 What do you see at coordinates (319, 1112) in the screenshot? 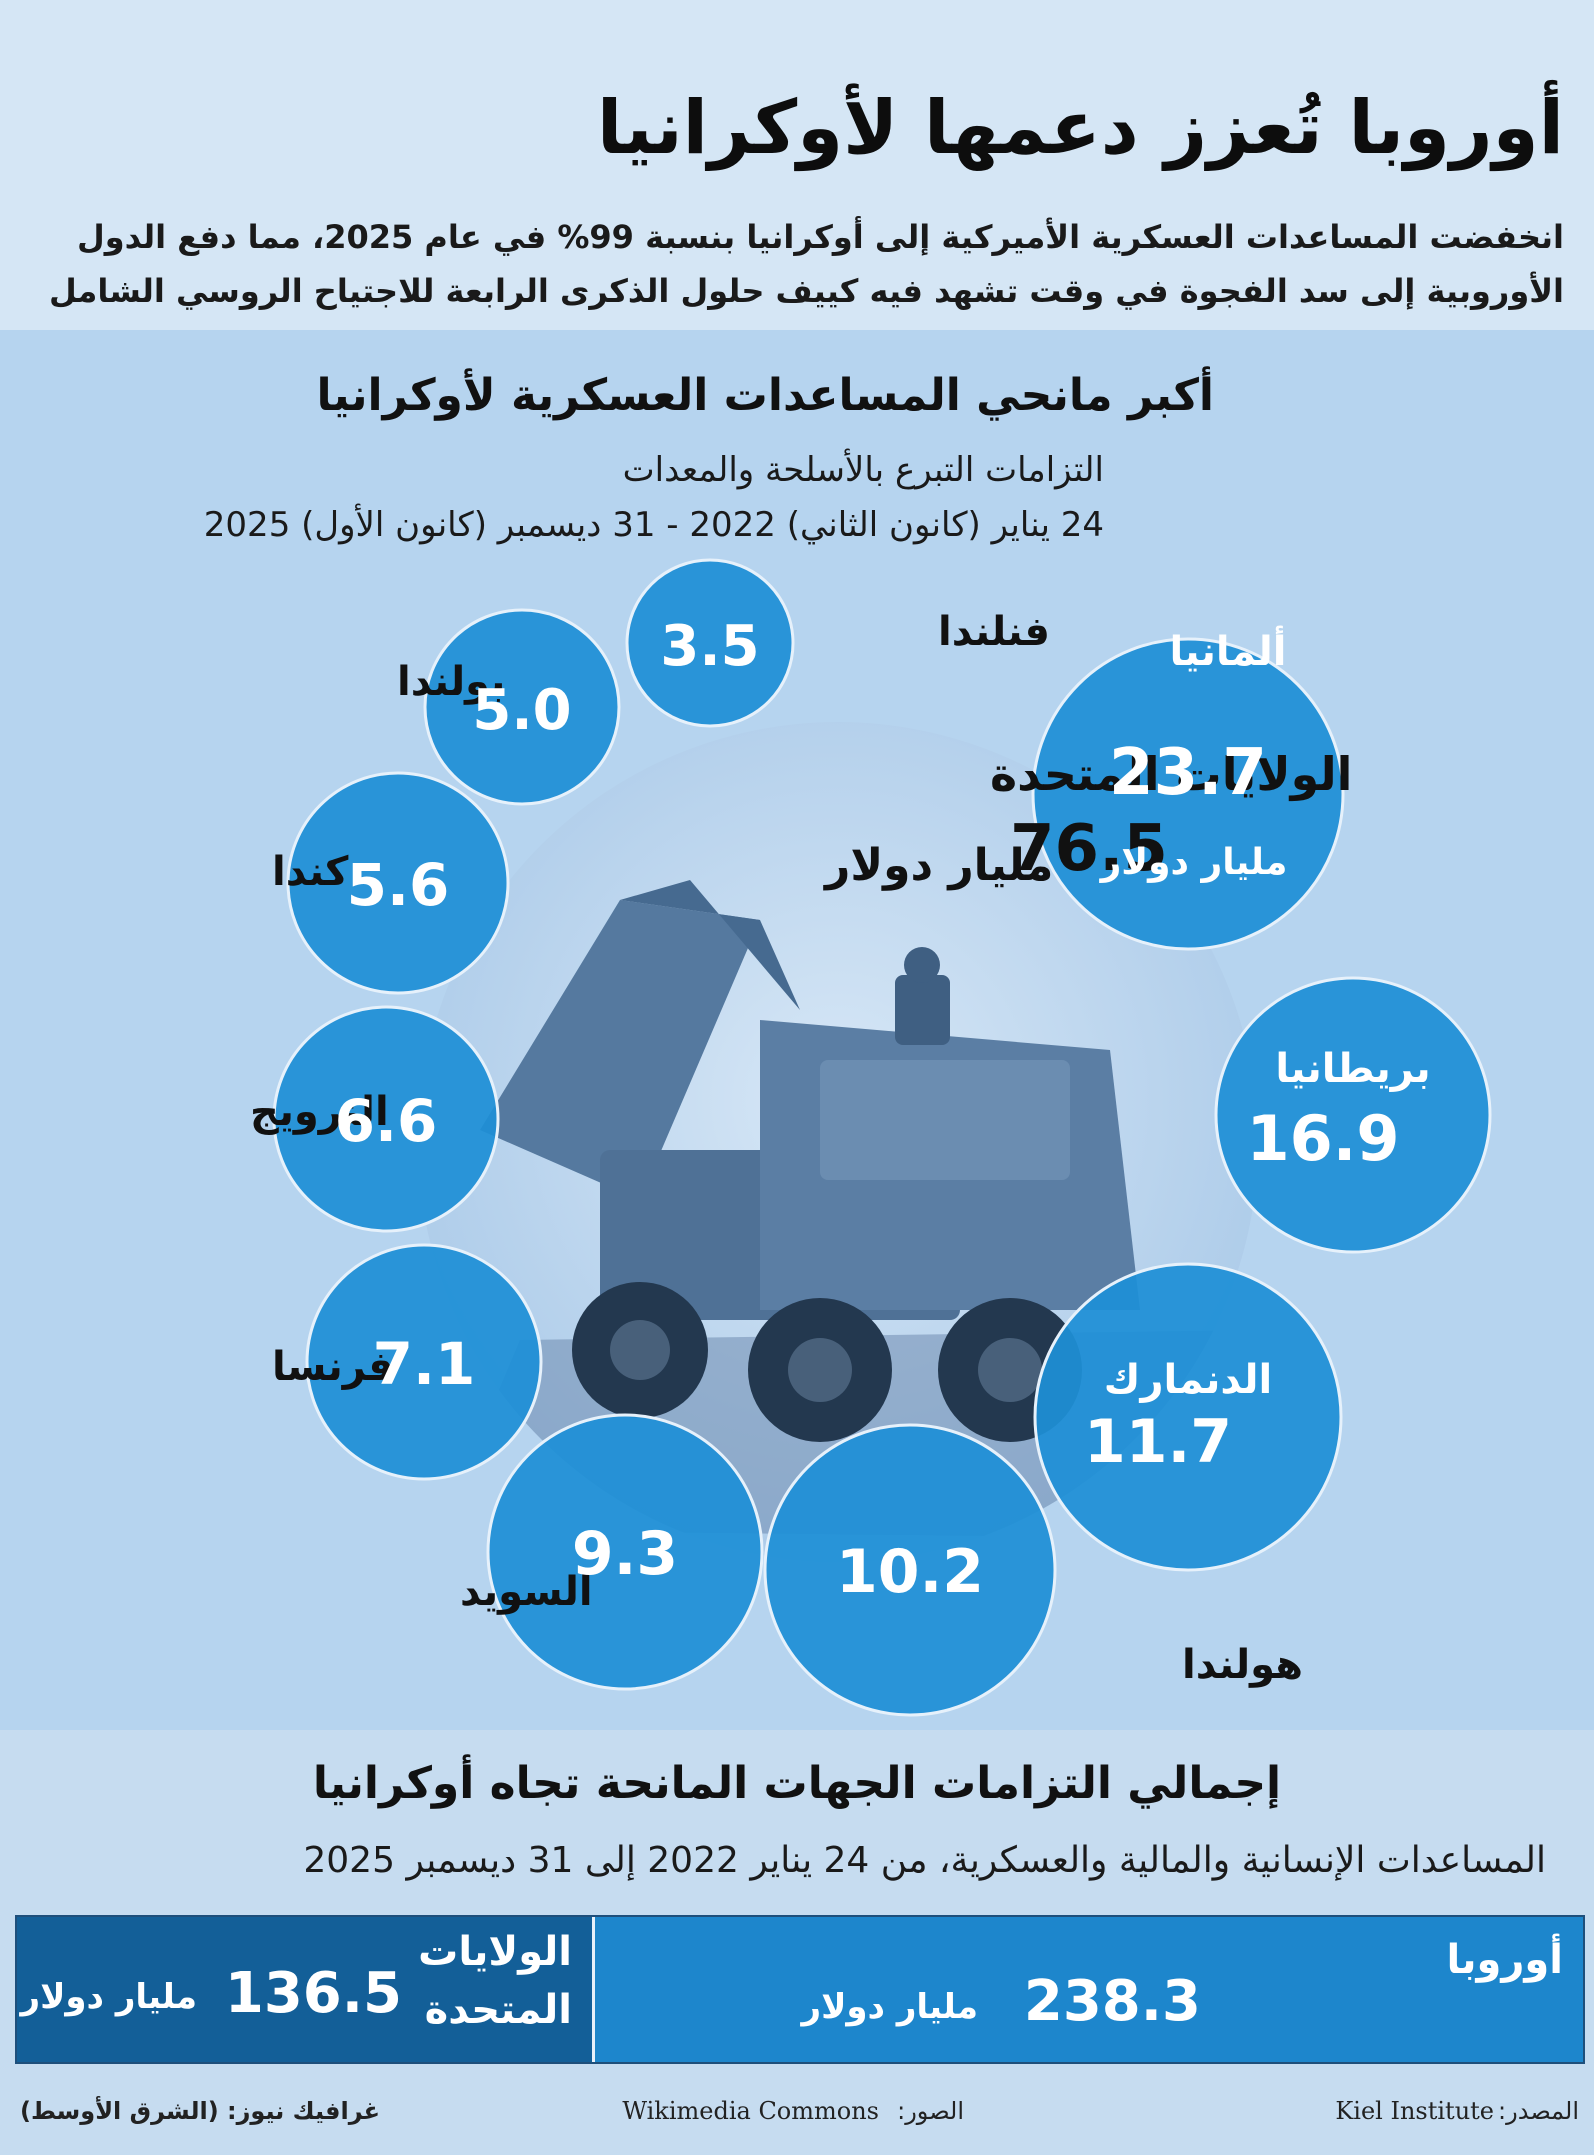
I see `bubble-label-7: النرويج` at bounding box center [319, 1112].